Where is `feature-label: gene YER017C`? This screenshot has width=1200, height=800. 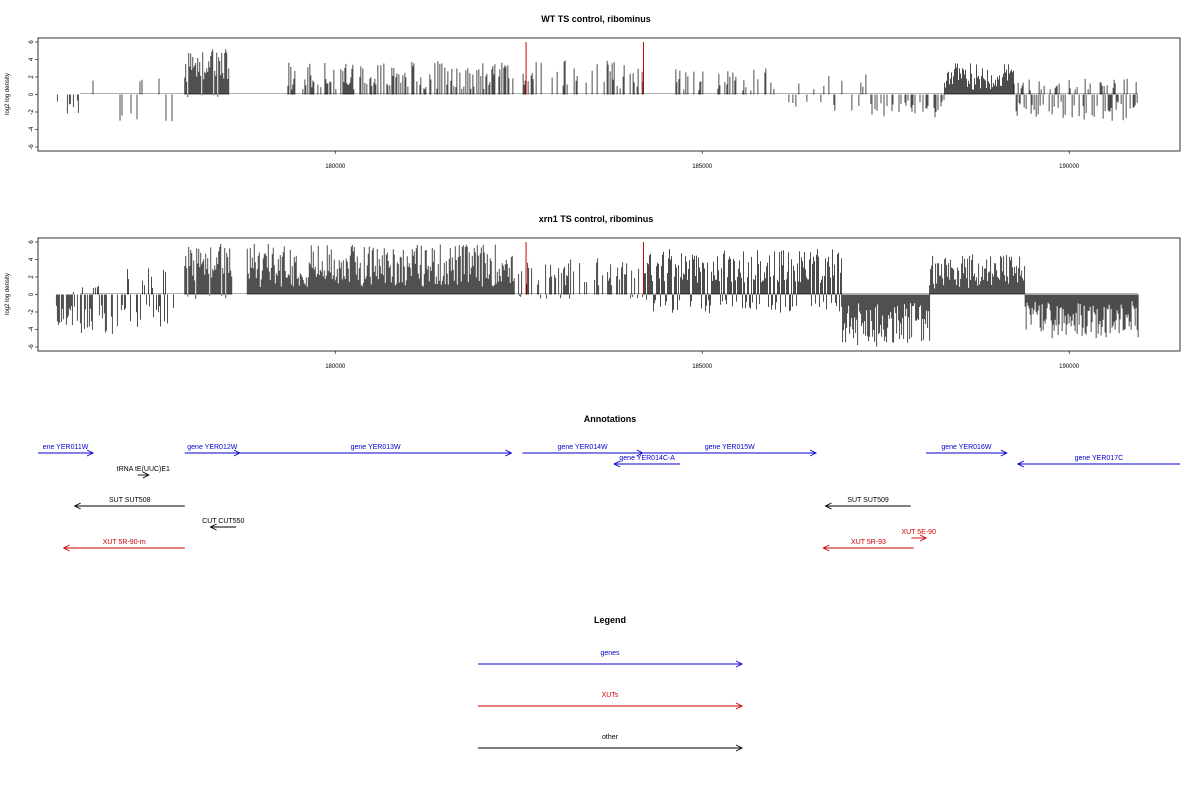 feature-label: gene YER017C is located at coordinates (1099, 458).